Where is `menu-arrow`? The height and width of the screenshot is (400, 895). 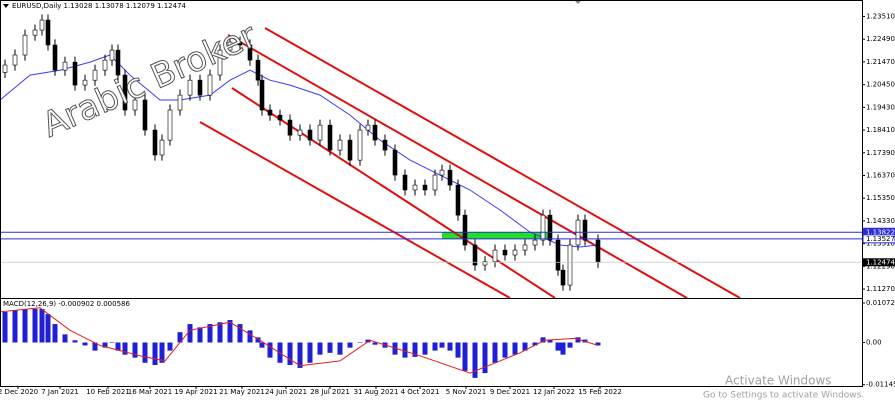 menu-arrow is located at coordinates (6, 6).